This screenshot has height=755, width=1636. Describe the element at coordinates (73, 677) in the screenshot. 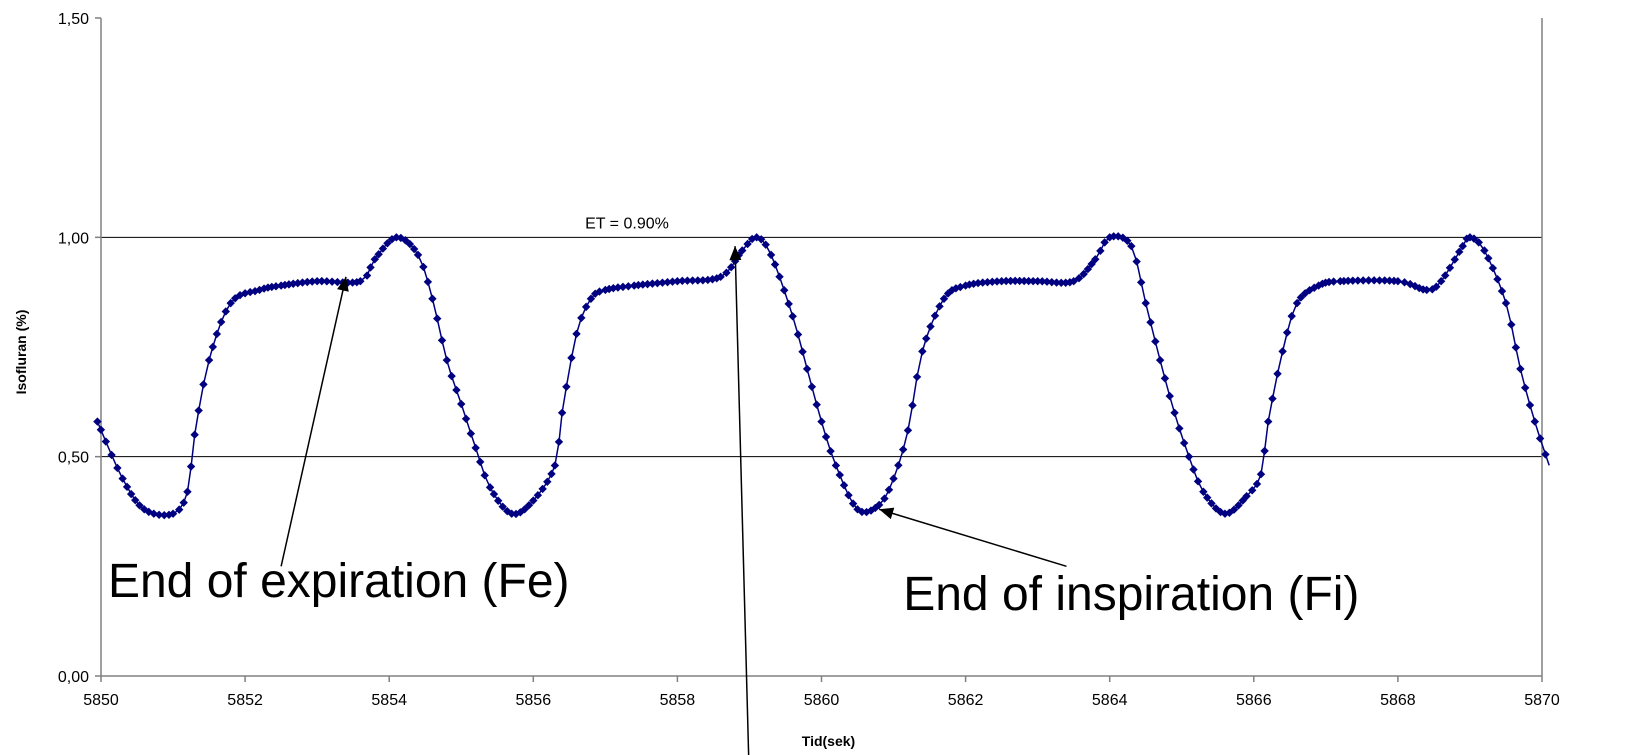

I see `y-tick-label-0: 0,00` at that location.